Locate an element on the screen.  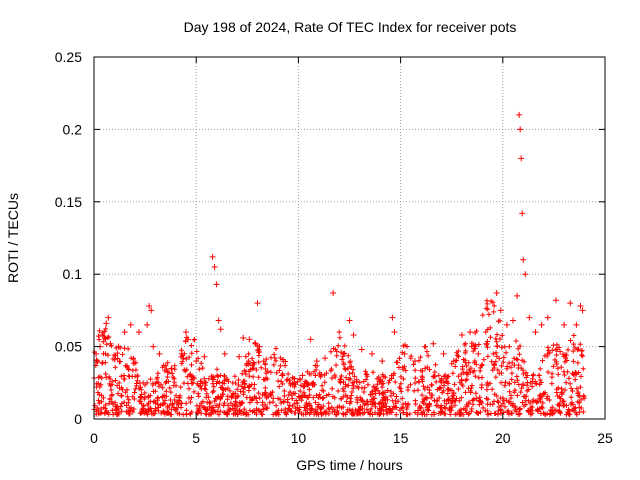
x-tick-label: 25 is located at coordinates (605, 438).